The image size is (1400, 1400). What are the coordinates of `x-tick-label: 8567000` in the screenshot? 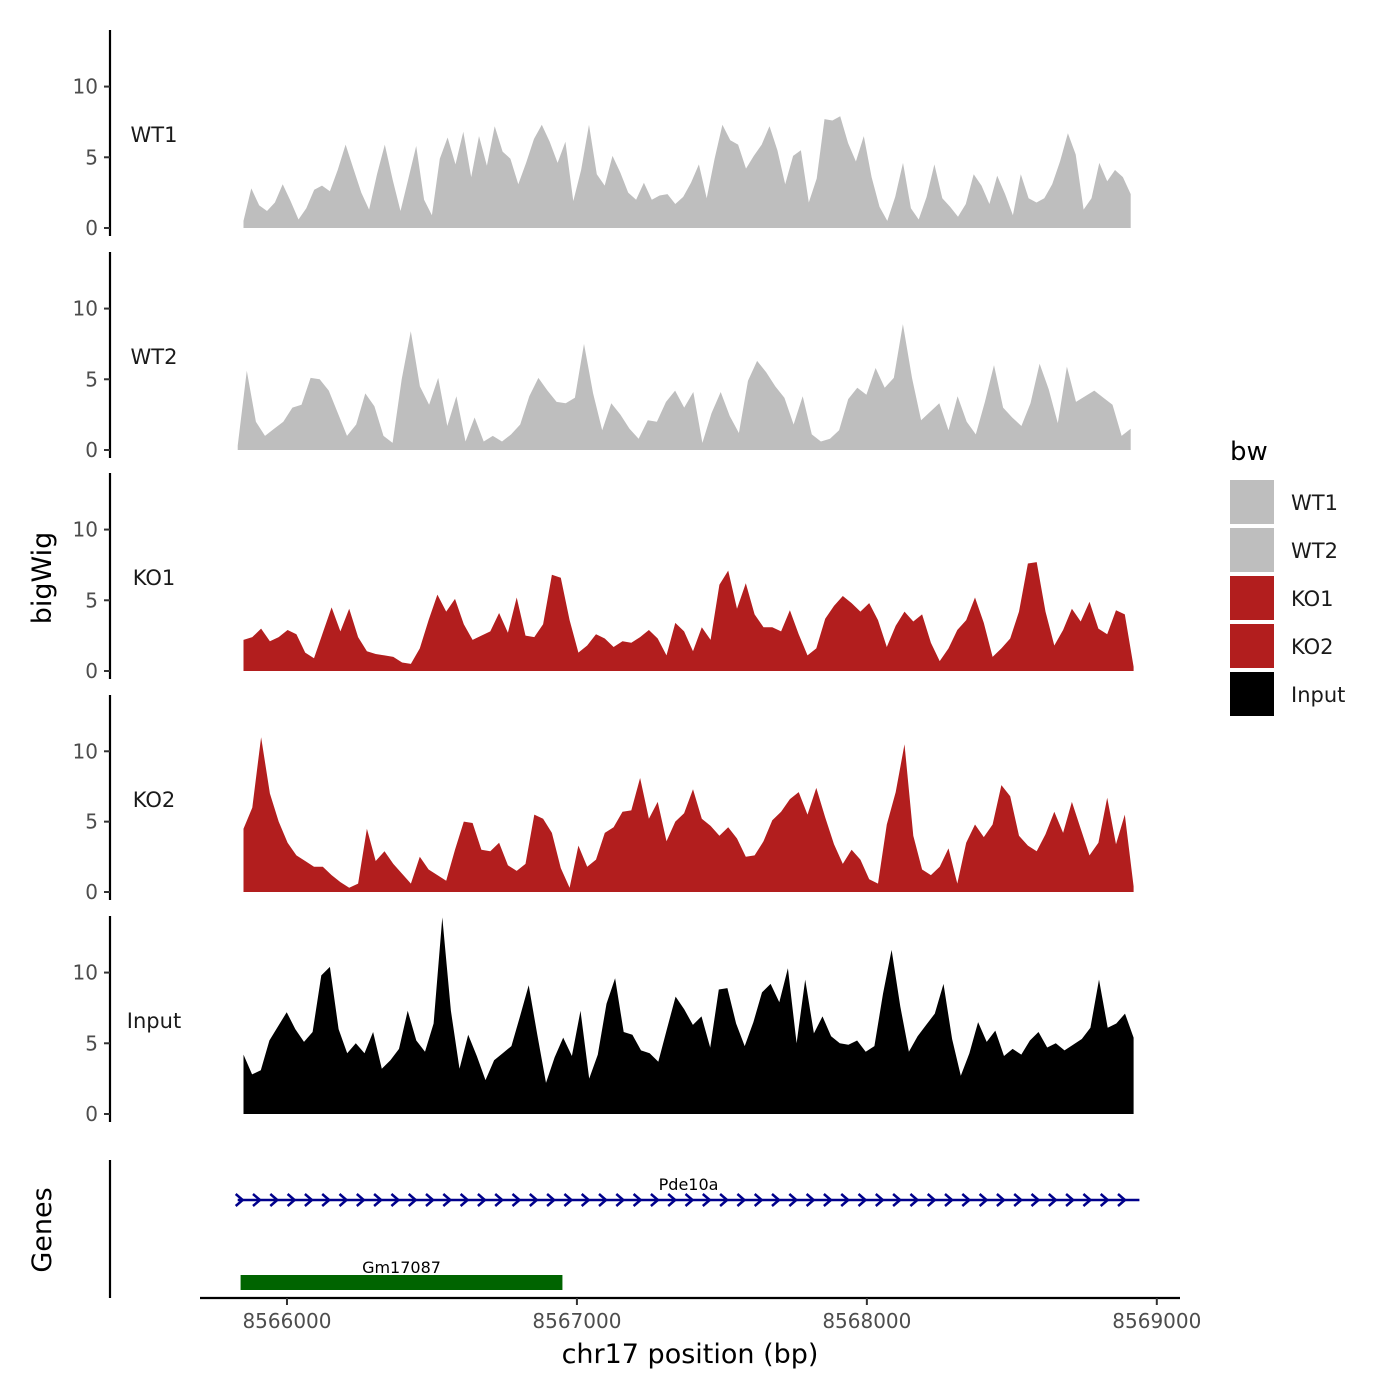 It's located at (576, 1321).